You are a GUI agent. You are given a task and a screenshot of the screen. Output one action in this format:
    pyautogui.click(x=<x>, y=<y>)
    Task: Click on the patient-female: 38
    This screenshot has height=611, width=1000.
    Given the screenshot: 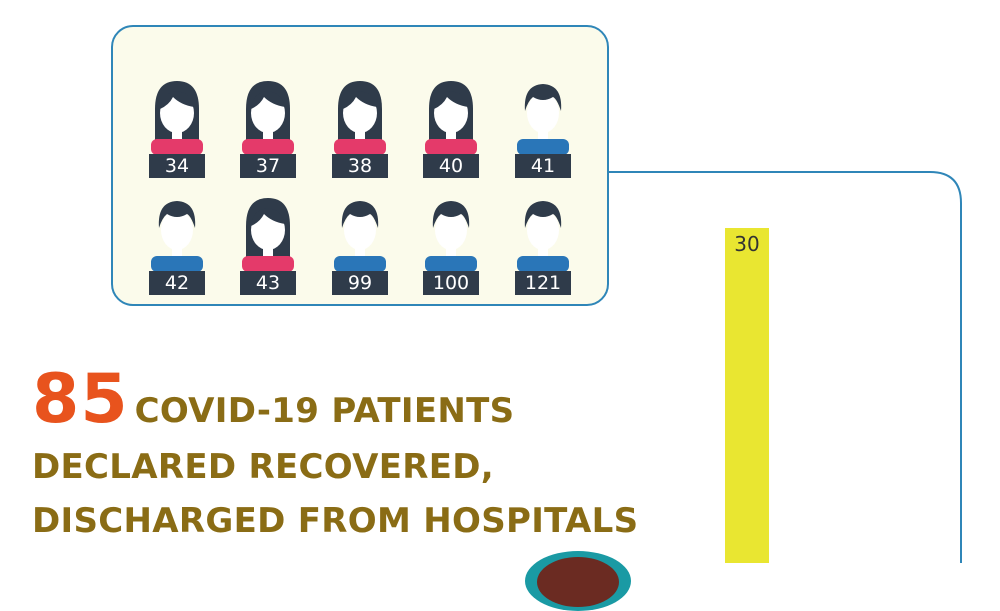 What is the action you would take?
    pyautogui.click(x=360, y=129)
    